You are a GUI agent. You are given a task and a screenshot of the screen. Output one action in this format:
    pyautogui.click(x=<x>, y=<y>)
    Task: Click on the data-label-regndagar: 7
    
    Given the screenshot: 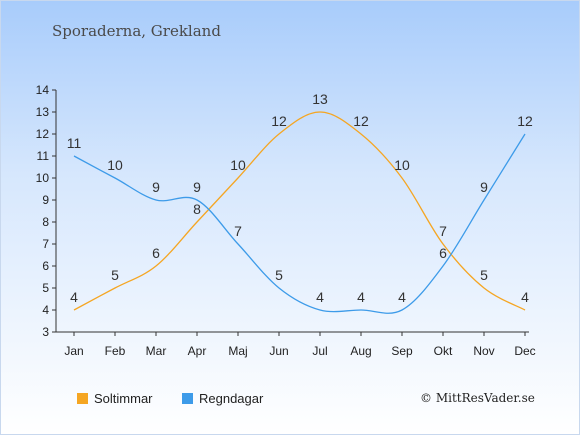 What is the action you would take?
    pyautogui.click(x=238, y=231)
    